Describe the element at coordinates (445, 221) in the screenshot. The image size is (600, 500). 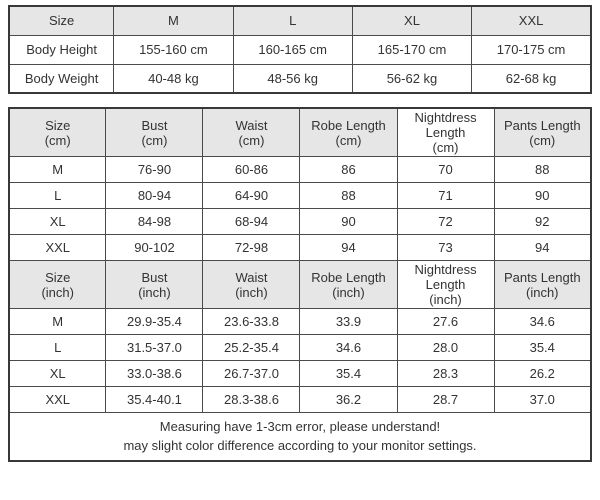
I see `table-cell: 72` at that location.